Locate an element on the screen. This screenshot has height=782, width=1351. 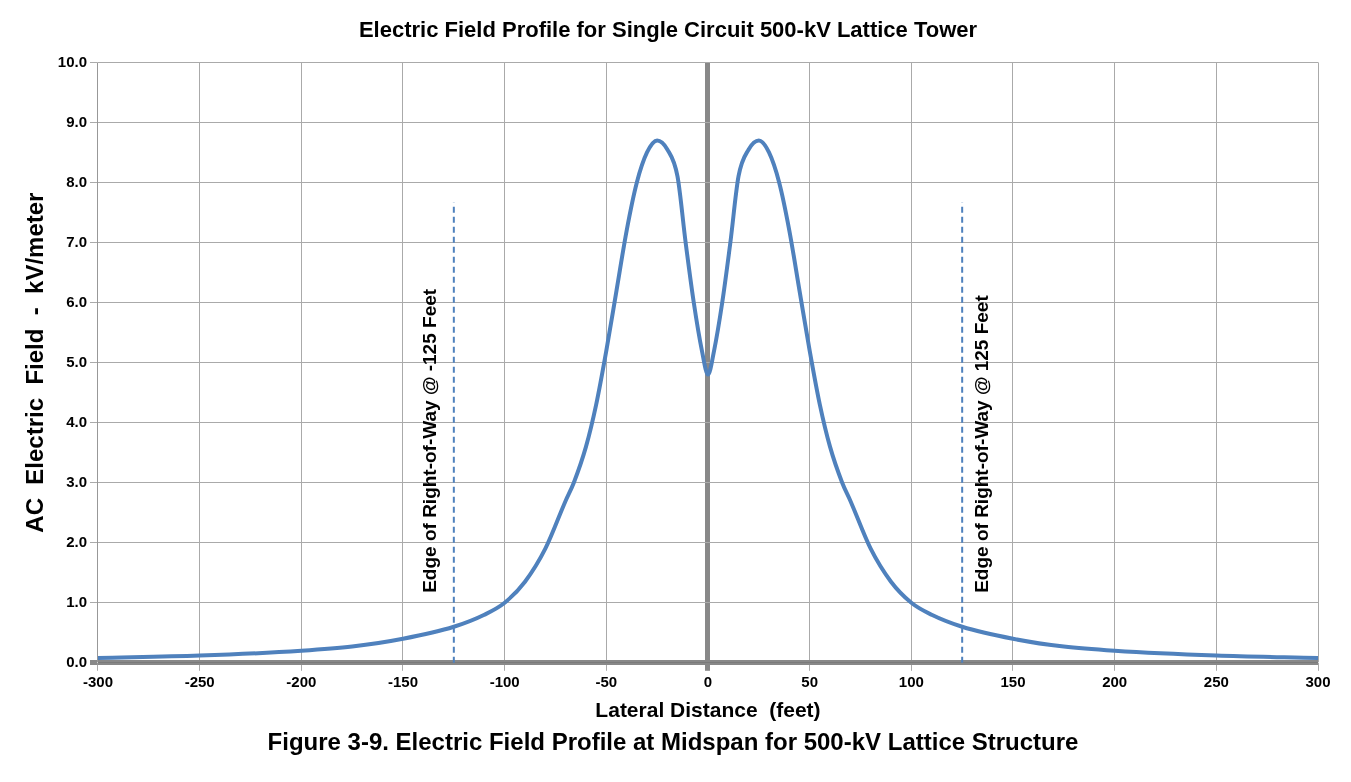
x-tick-label: -150 is located at coordinates (403, 681).